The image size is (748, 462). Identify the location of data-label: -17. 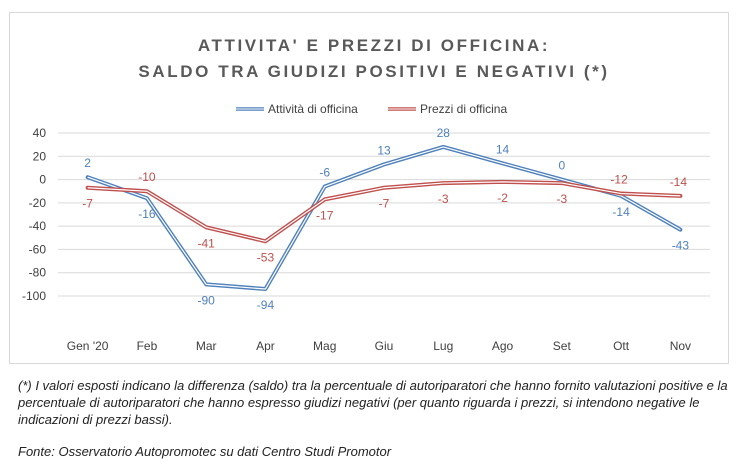
(325, 215).